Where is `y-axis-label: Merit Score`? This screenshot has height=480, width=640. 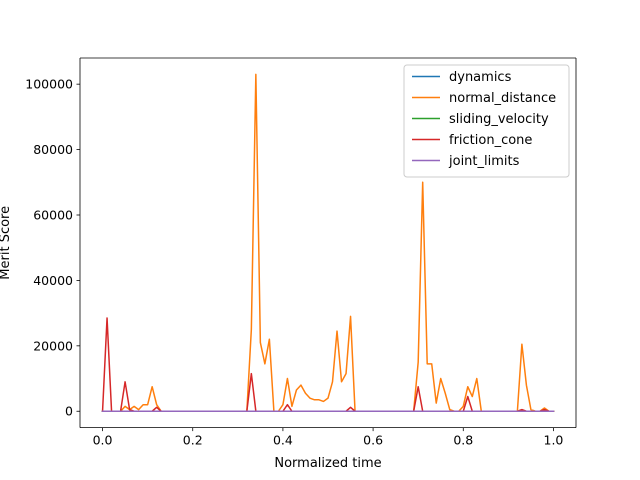
y-axis-label: Merit Score is located at coordinates (6, 243).